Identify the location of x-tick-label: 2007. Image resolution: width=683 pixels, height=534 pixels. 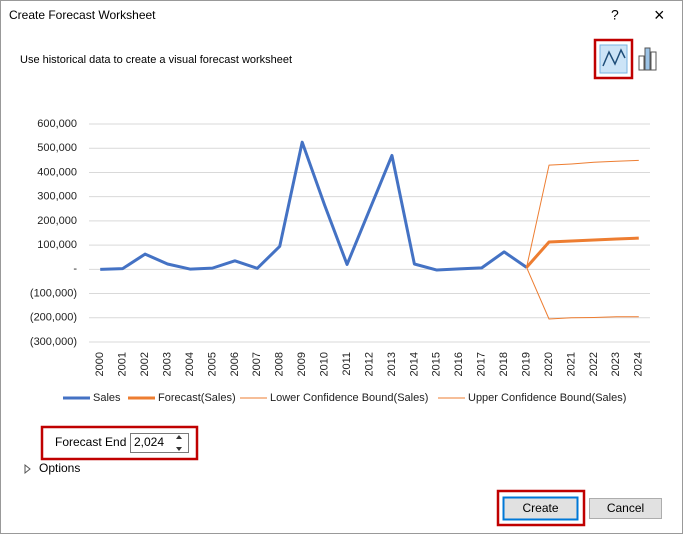
(257, 364).